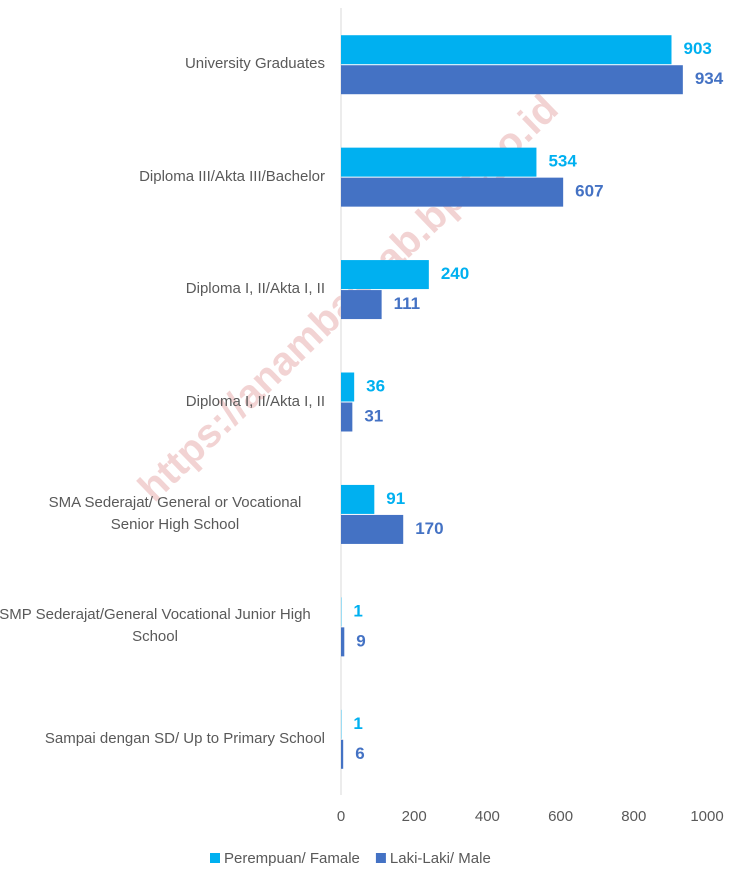 The width and height of the screenshot is (730, 870). Describe the element at coordinates (706, 816) in the screenshot. I see `x-tick-label: 1000` at that location.